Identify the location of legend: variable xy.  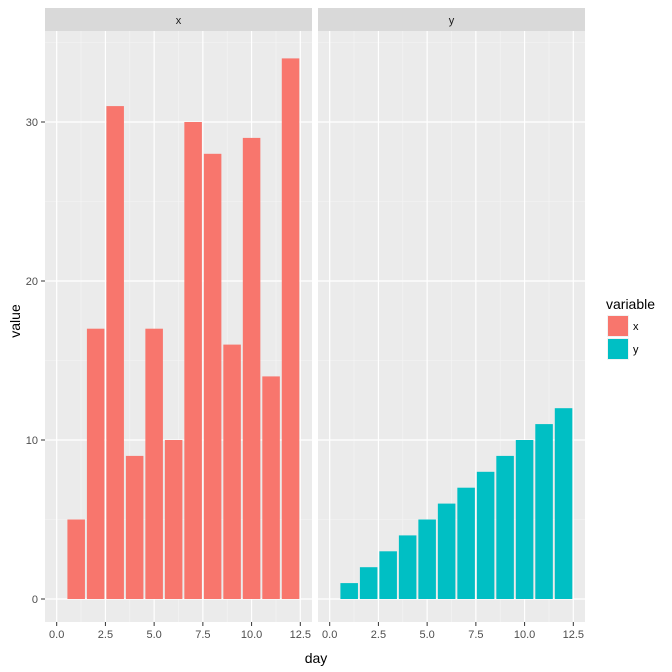
(630, 328).